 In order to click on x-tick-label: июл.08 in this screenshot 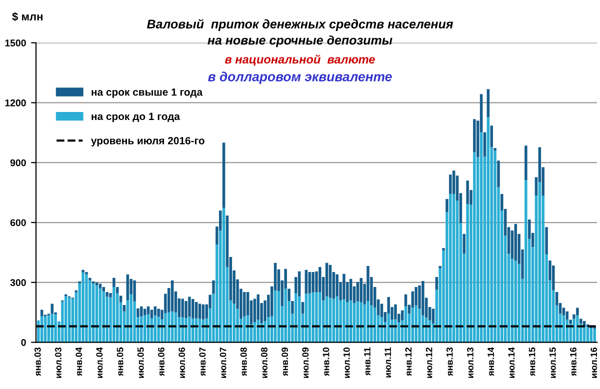, I will do `click(264, 362)`.